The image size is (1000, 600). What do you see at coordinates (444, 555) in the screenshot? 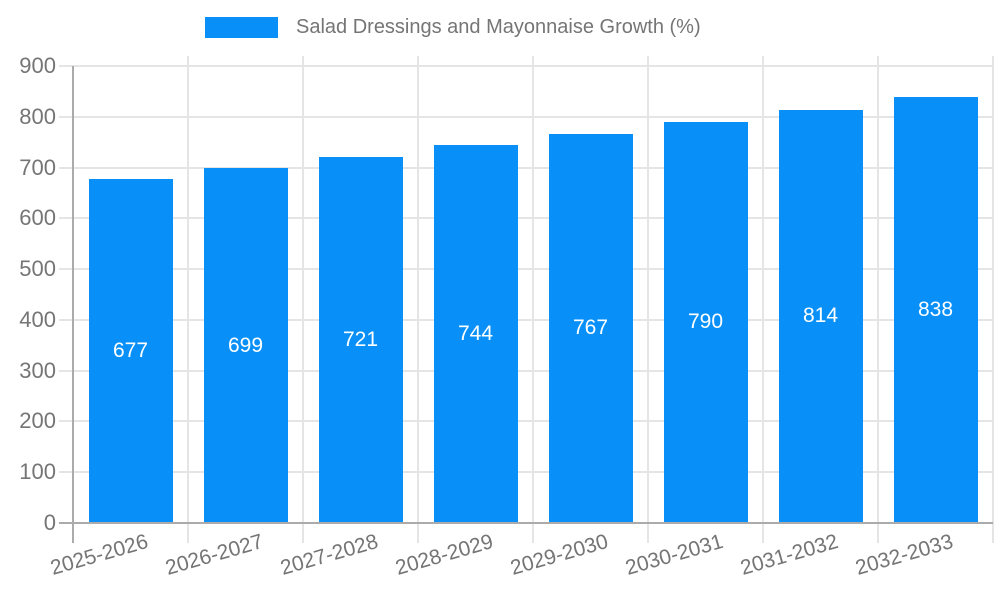
I see `x-axis-tick-label: 2028-2029` at bounding box center [444, 555].